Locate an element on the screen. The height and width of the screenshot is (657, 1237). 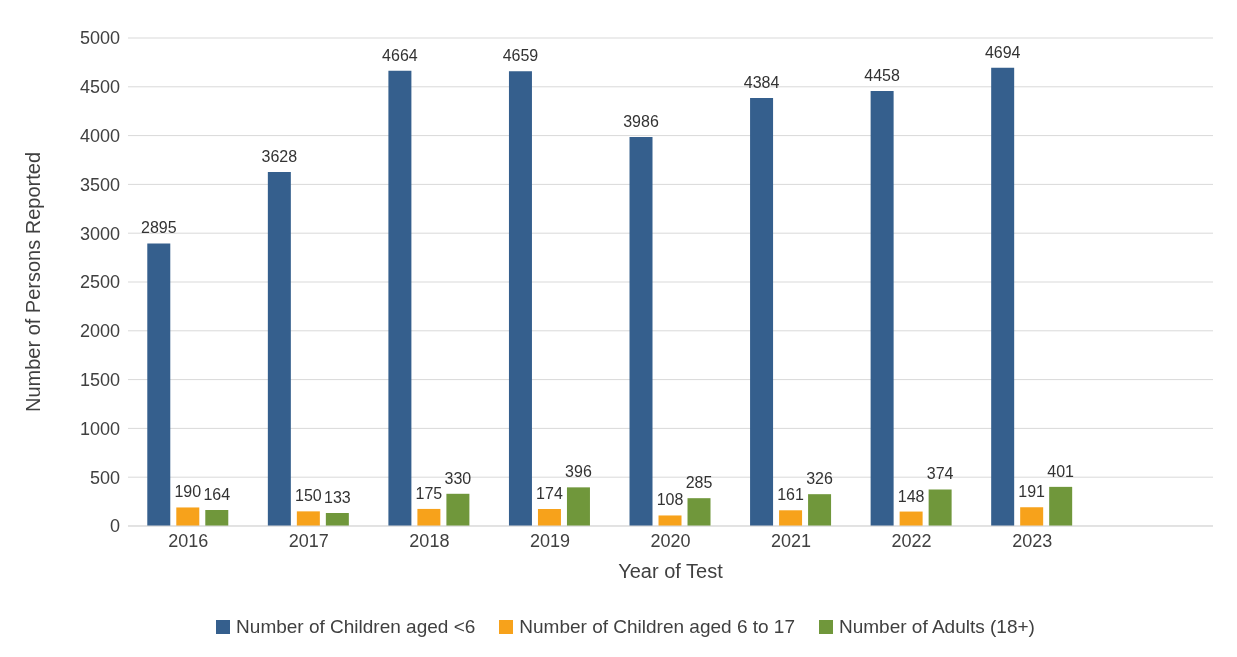
data-label: 108 is located at coordinates (670, 500).